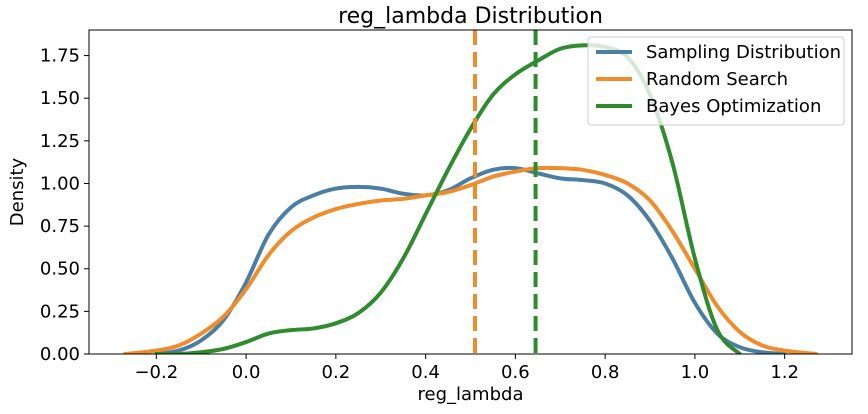 The width and height of the screenshot is (868, 414). Describe the element at coordinates (60, 269) in the screenshot. I see `y-tick-label: 0.50` at that location.